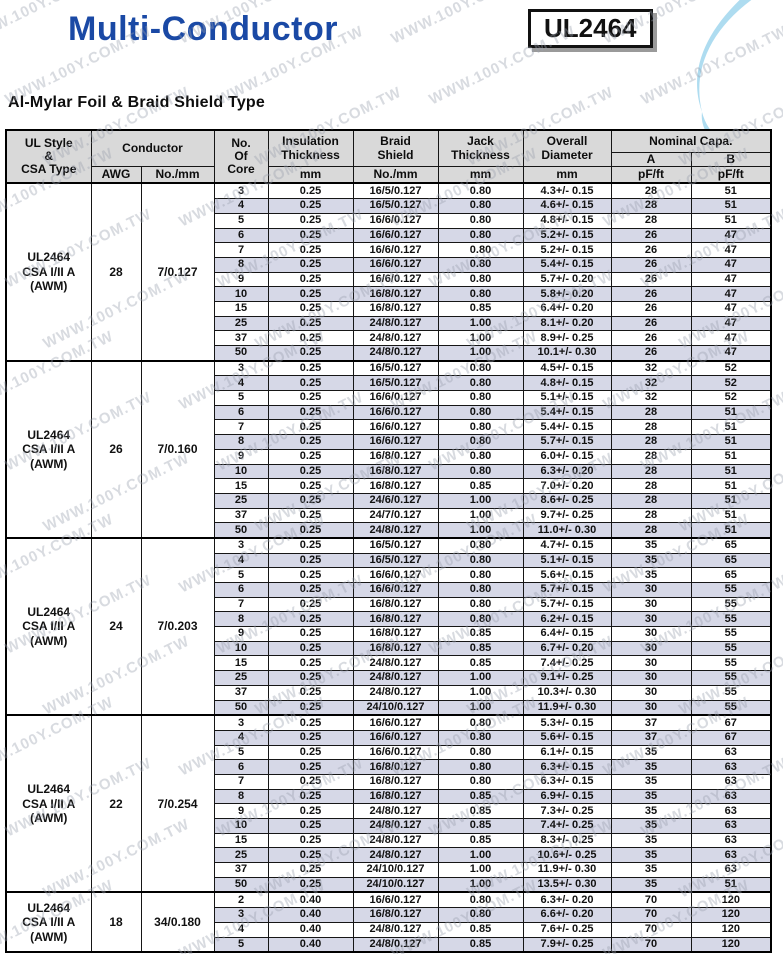 The height and width of the screenshot is (954, 783). What do you see at coordinates (651, 159) in the screenshot?
I see `col-header-nominal-a: A` at bounding box center [651, 159].